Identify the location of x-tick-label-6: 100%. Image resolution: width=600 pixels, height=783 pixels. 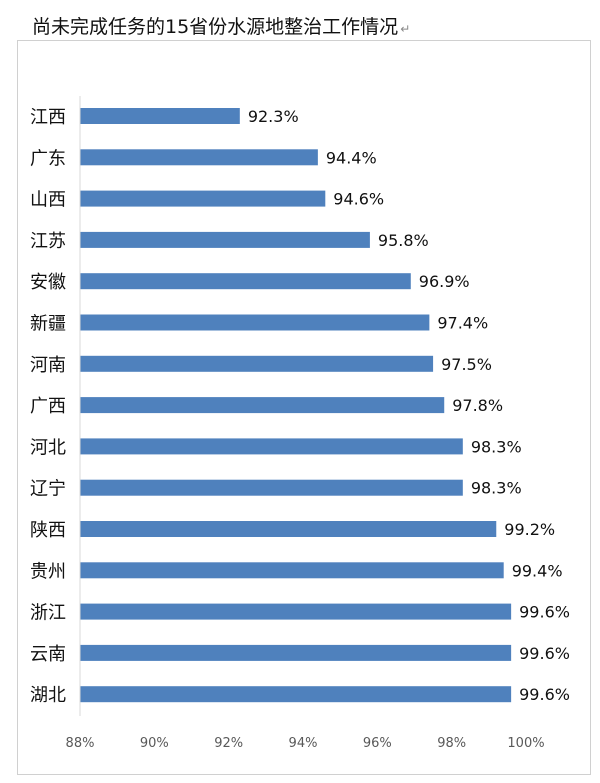
(525, 743).